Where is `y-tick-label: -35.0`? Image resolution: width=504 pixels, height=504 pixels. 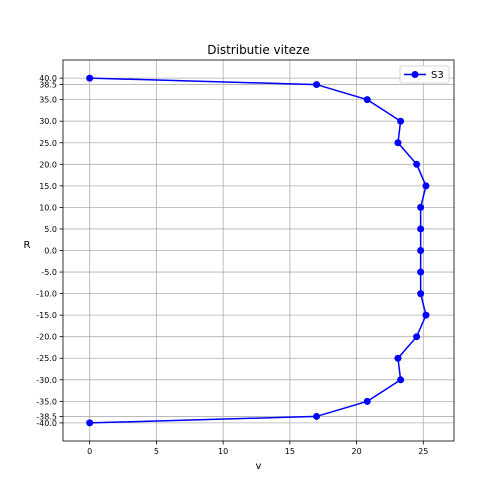 y-tick-label: -35.0 is located at coordinates (46, 401).